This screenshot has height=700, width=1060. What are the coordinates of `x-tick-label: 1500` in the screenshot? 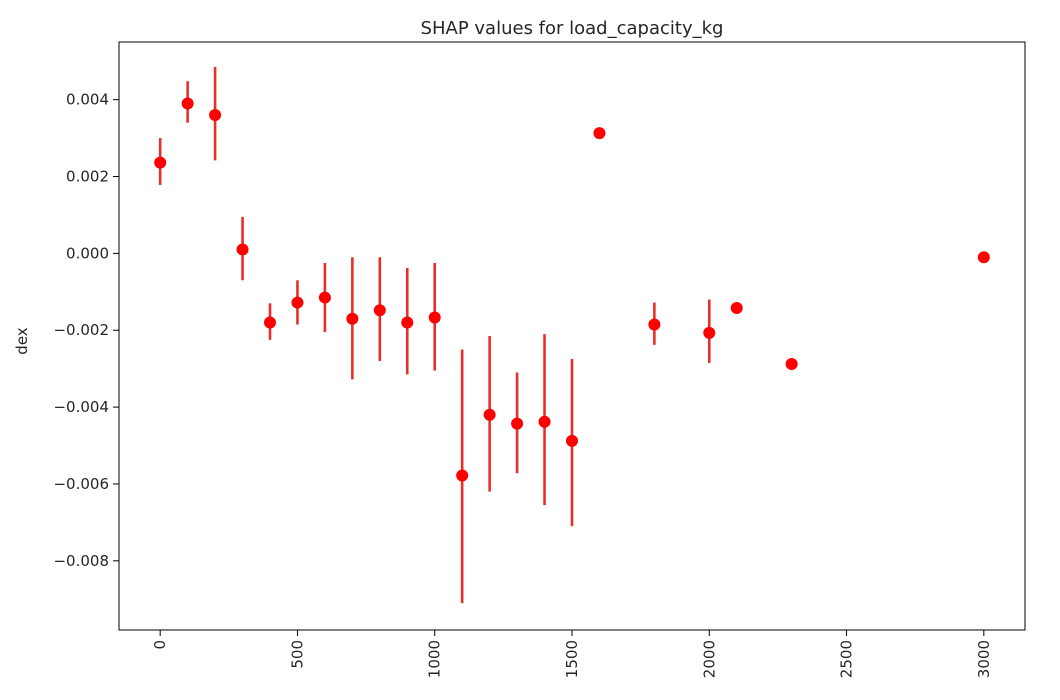 It's located at (572, 659).